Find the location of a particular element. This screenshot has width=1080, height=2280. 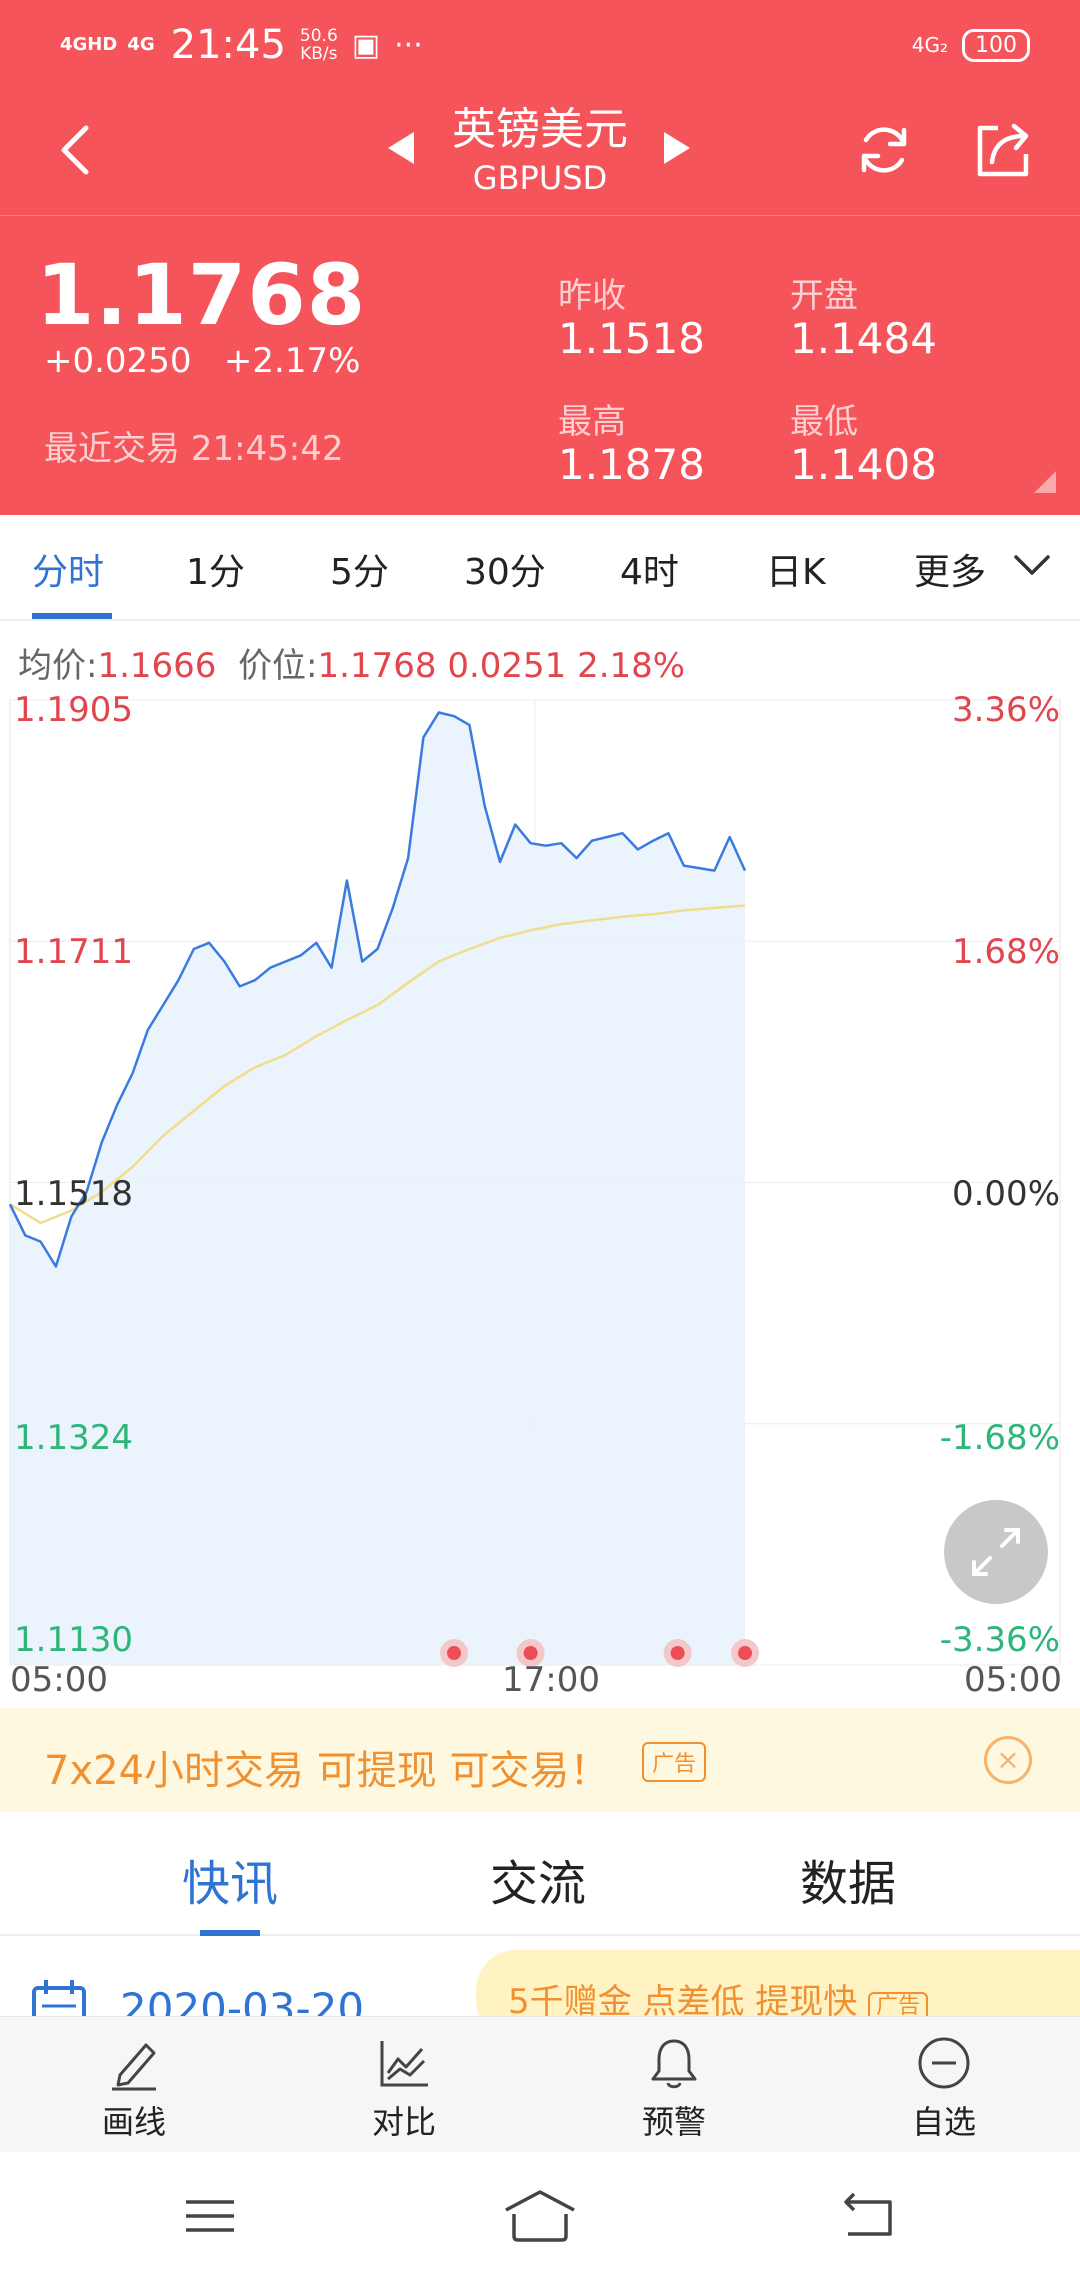

y-tick-right-0: 3.36% is located at coordinates (1005, 710).